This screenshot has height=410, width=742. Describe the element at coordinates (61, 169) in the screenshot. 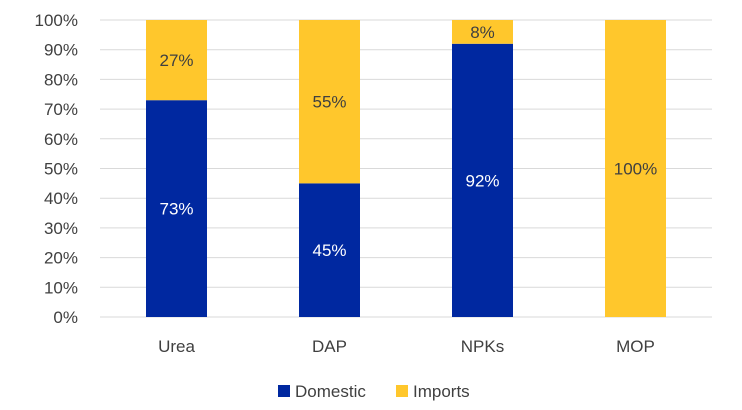

I see `y-tick-label: 50%` at that location.